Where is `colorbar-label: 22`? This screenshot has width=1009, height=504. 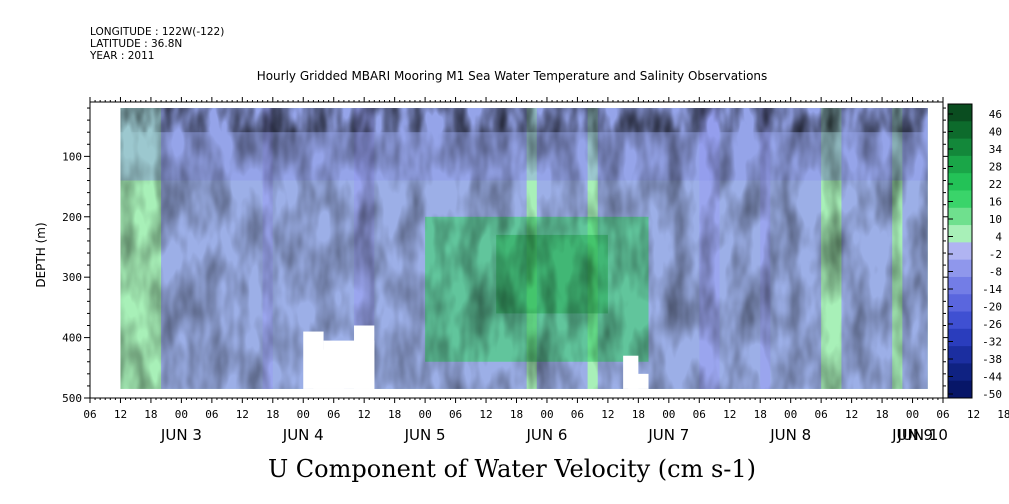 colorbar-label: 22 is located at coordinates (995, 184).